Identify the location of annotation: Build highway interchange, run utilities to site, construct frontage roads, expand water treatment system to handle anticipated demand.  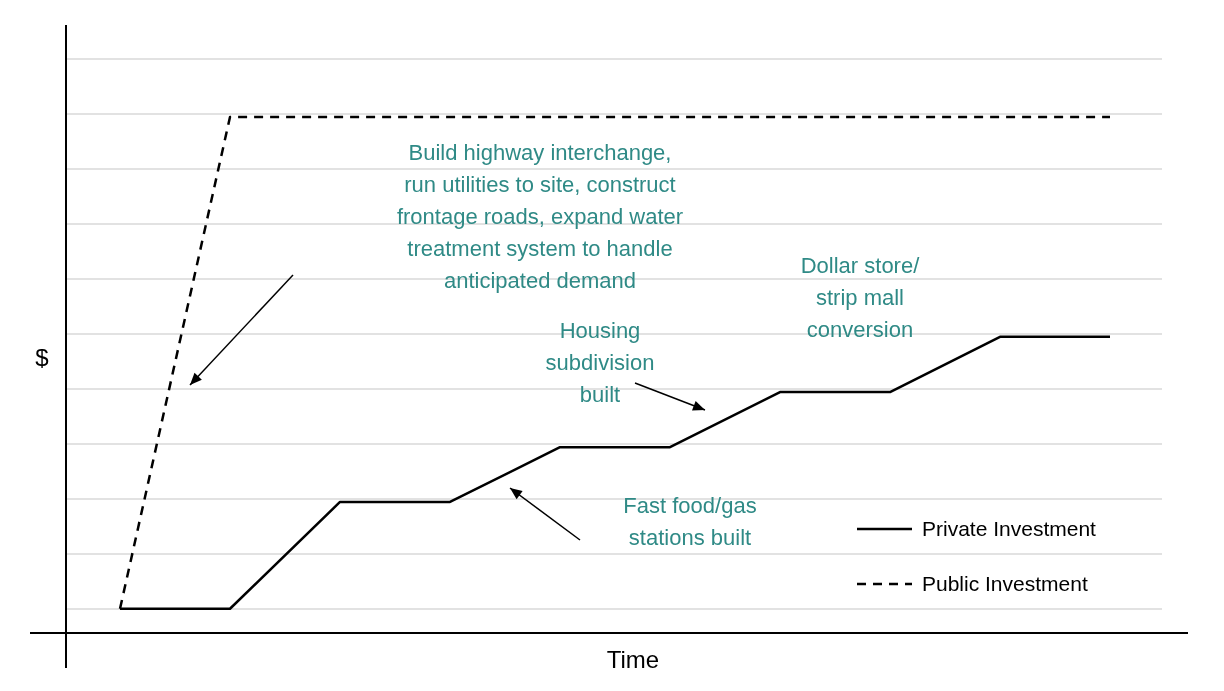
(540, 216).